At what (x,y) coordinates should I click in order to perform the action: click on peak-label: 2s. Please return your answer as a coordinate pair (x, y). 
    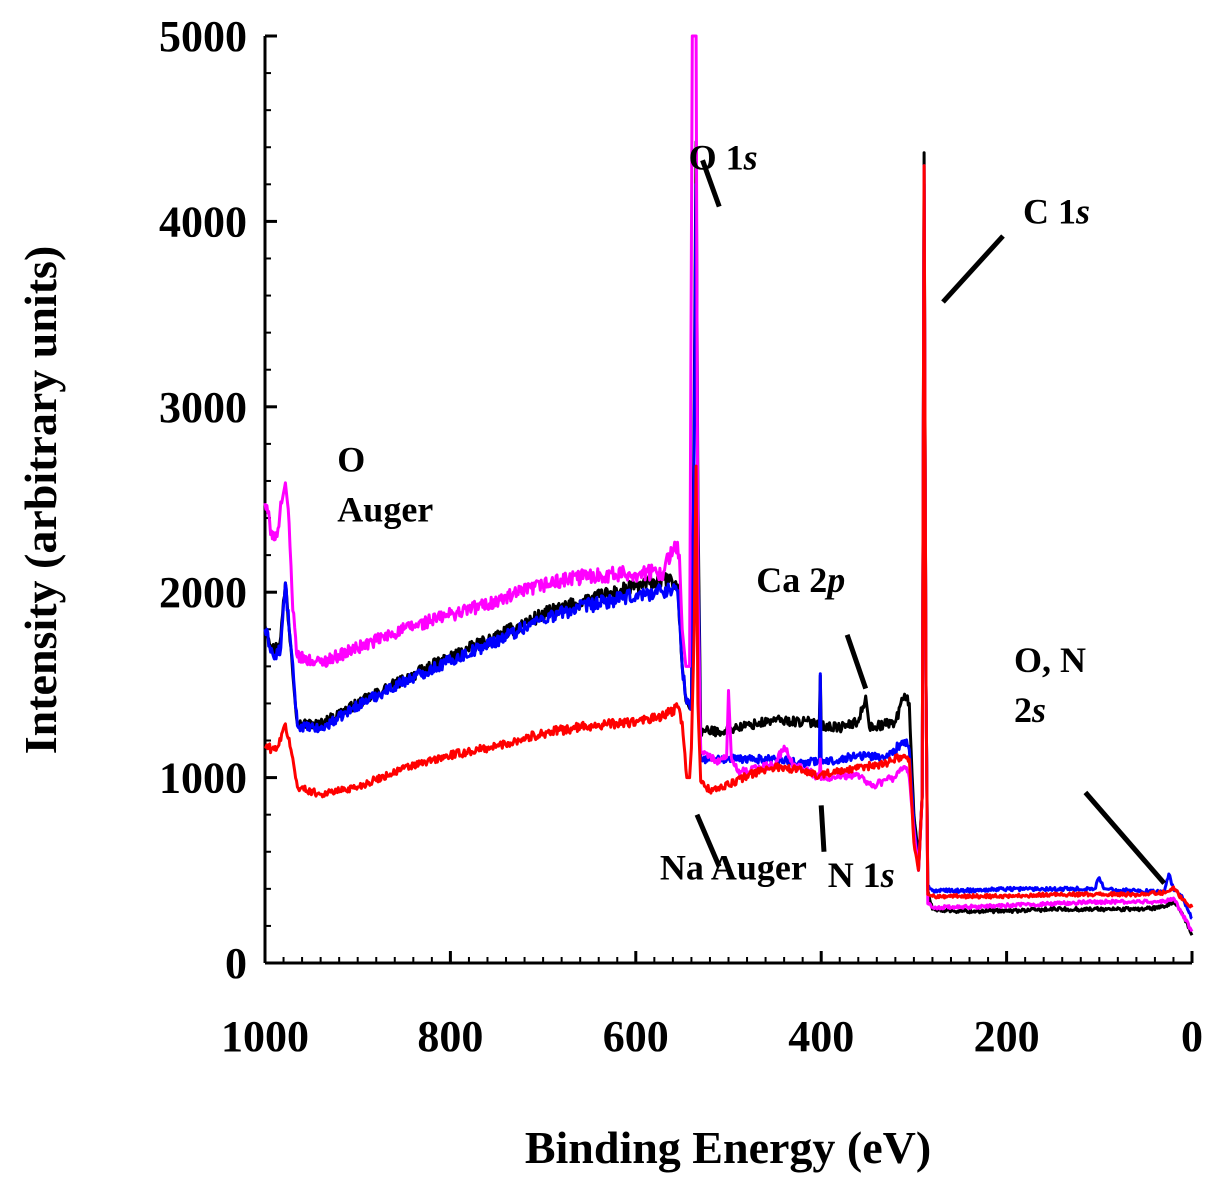
    Looking at the image, I should click on (1030, 710).